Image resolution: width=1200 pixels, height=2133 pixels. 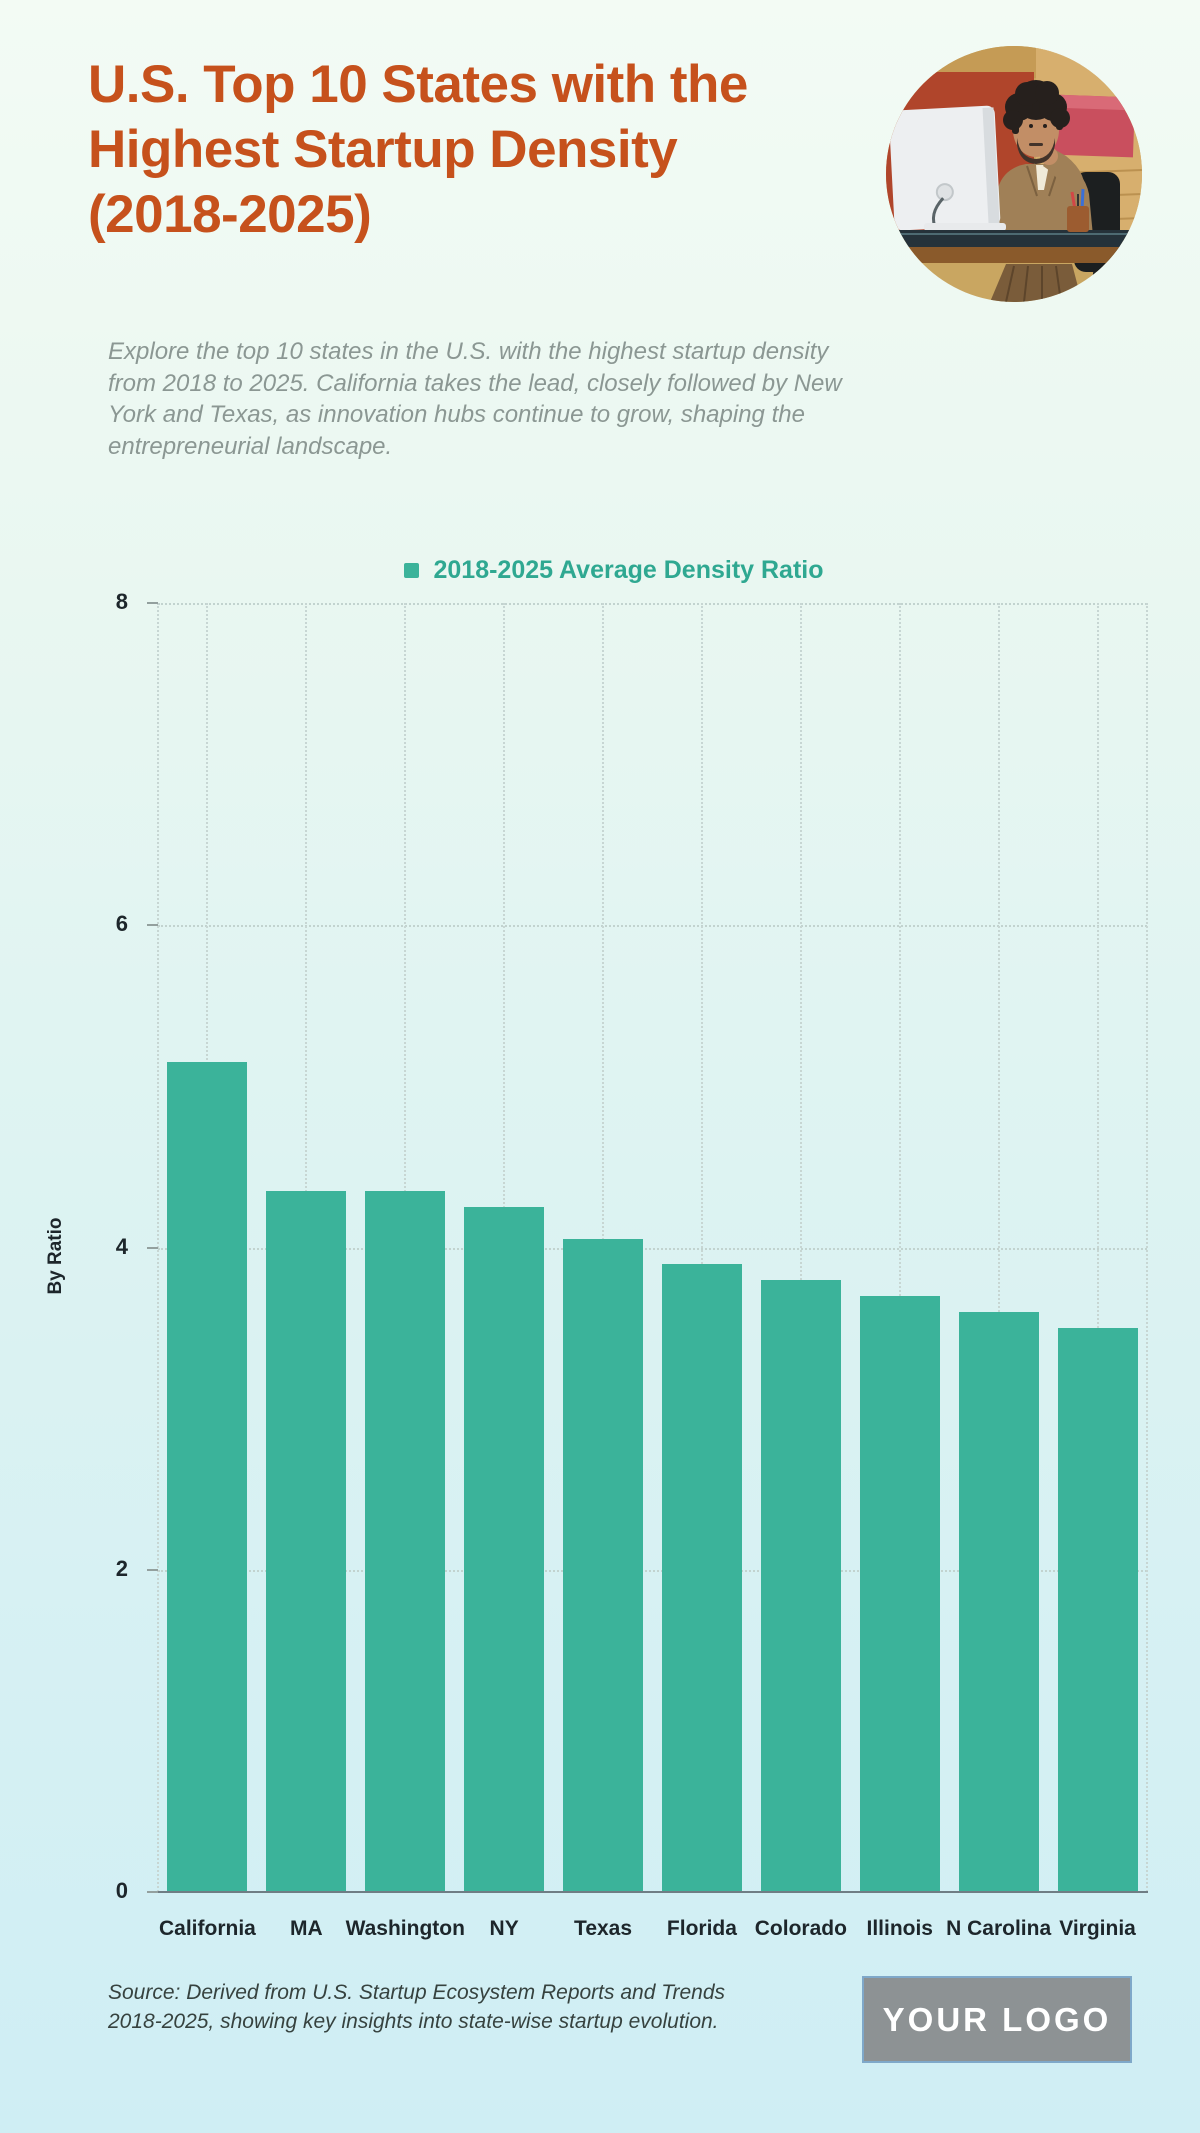 What do you see at coordinates (1036, 107) in the screenshot?
I see `curly-hair` at bounding box center [1036, 107].